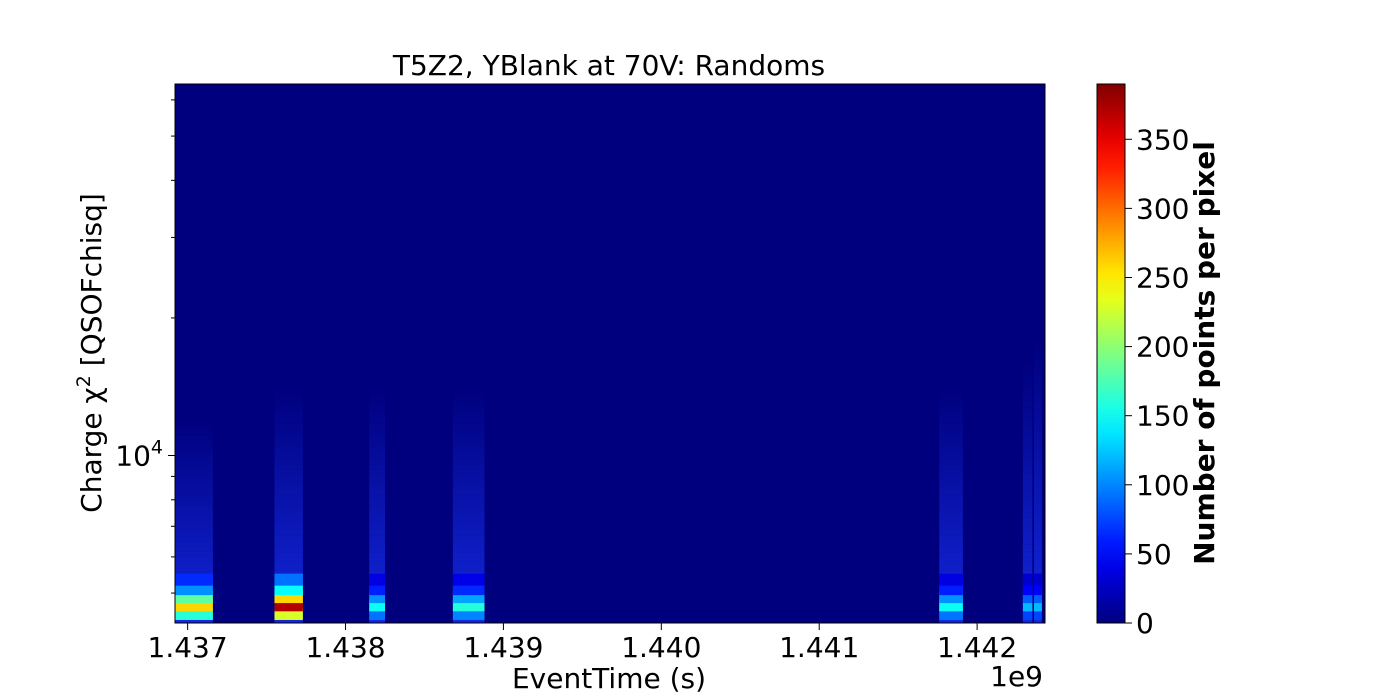  Describe the element at coordinates (1162, 139) in the screenshot. I see `colorbar-tick-label: 350` at that location.